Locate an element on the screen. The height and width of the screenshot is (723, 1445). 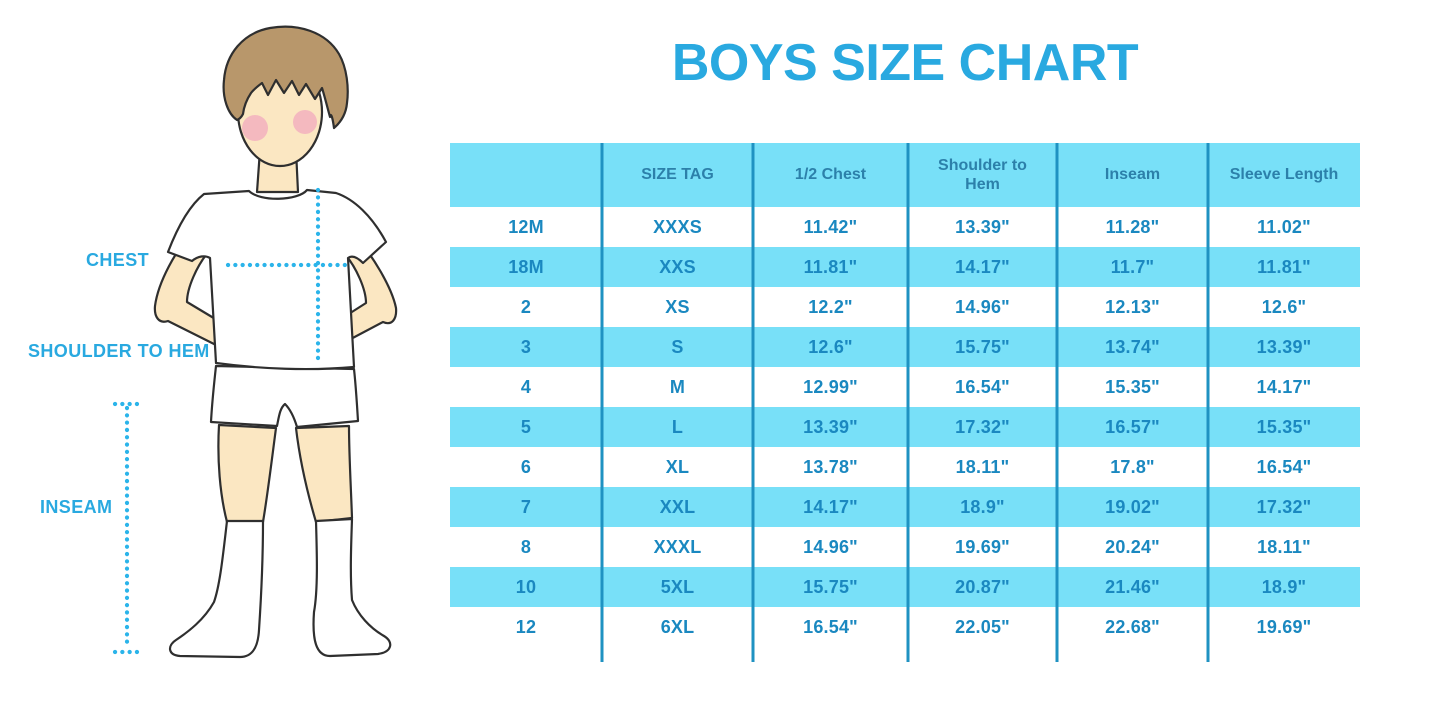
table-cell: 12M is located at coordinates (526, 226).